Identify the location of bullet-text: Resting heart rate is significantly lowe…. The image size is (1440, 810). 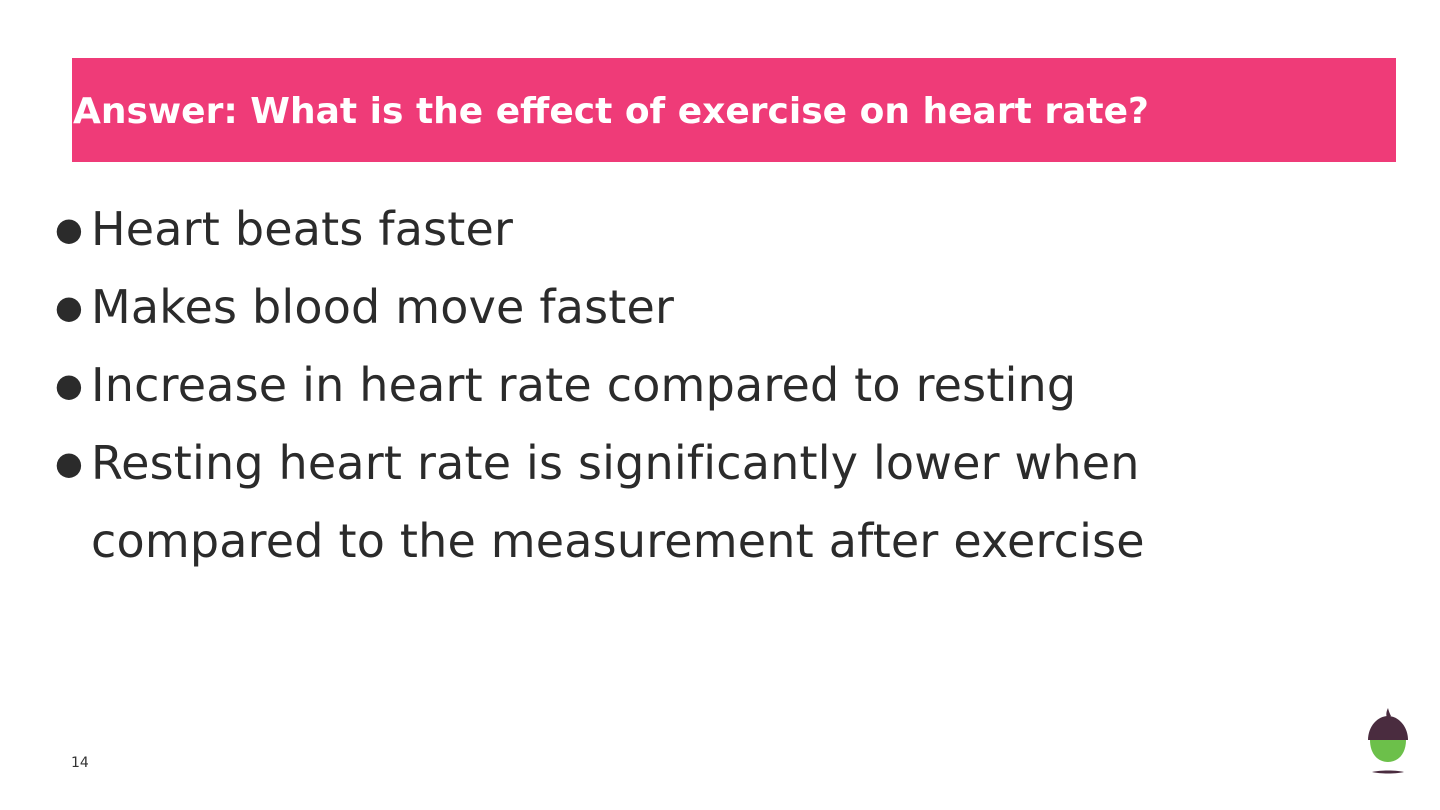
(618, 502).